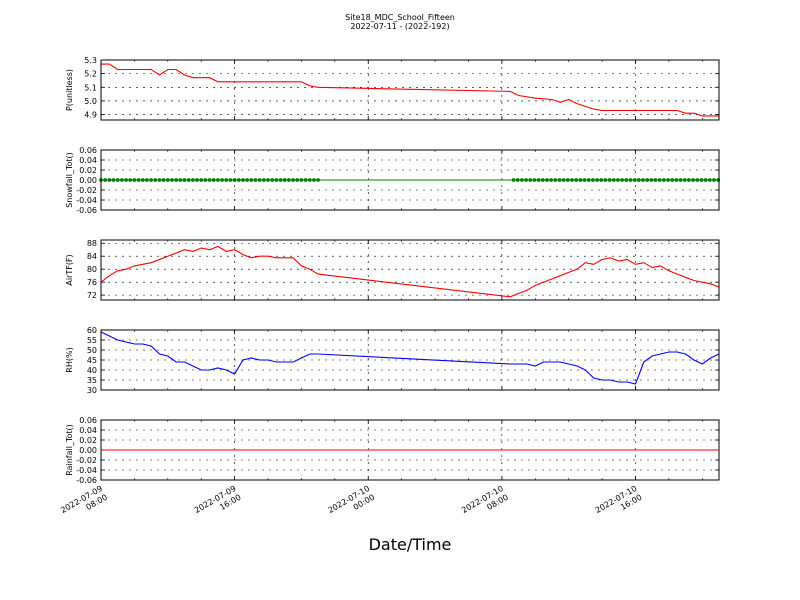 The image size is (800, 600). I want to click on y-tick-label: 60, so click(92, 330).